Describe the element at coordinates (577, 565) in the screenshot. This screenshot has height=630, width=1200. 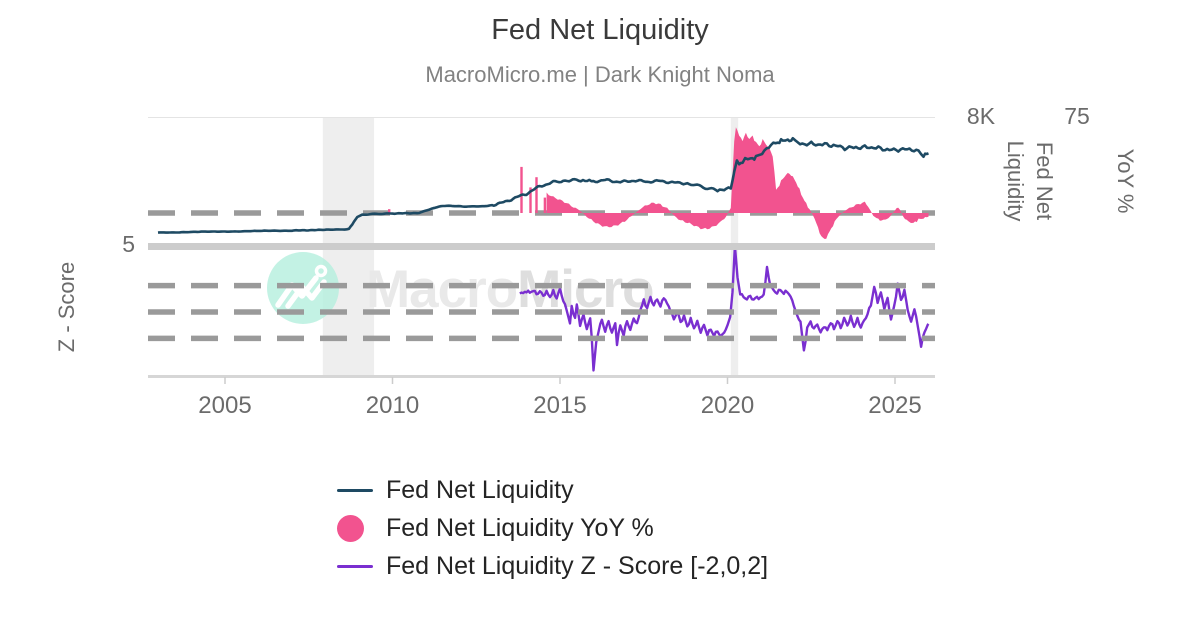
I see `legend-label: Fed Net Liquidity Z - Score [-2,0,2]` at that location.